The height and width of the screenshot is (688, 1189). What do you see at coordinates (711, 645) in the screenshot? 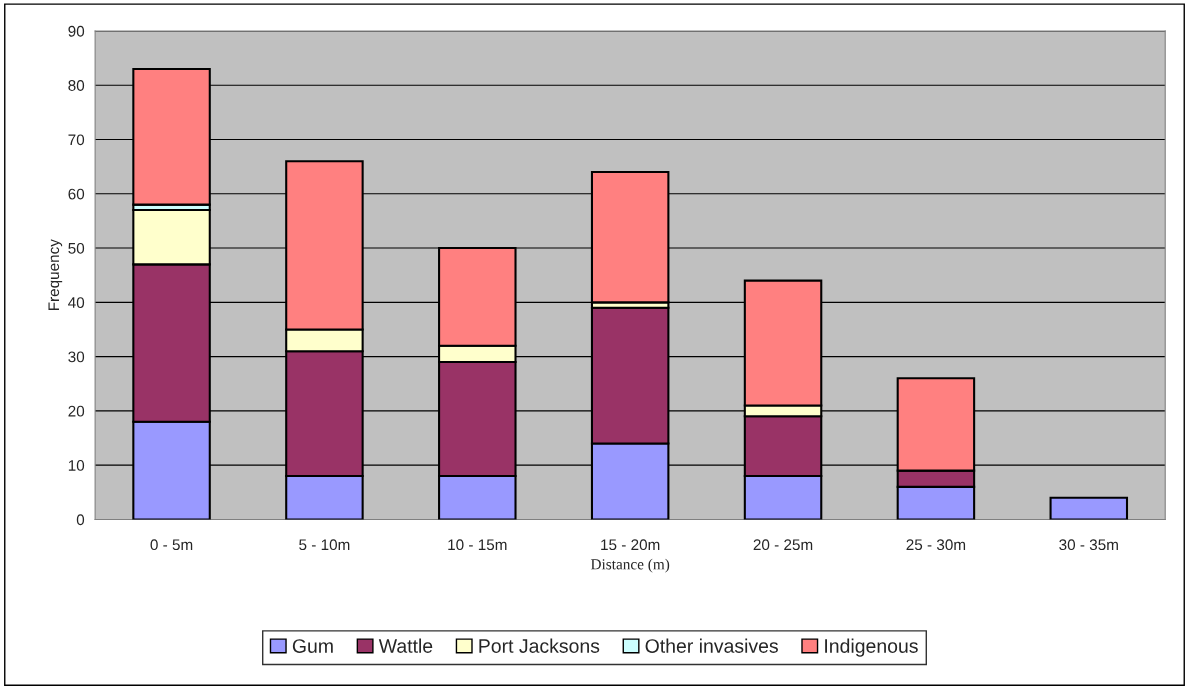
I see `legend-label: Other invasives` at bounding box center [711, 645].